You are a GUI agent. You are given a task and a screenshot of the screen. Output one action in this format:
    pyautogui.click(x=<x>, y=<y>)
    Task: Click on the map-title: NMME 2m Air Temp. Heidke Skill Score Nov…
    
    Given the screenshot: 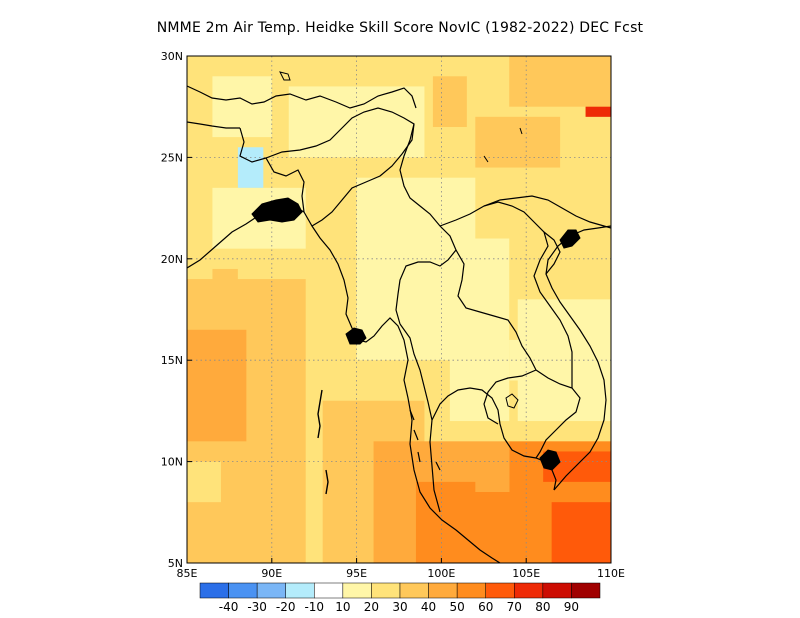 What is the action you would take?
    pyautogui.click(x=400, y=28)
    